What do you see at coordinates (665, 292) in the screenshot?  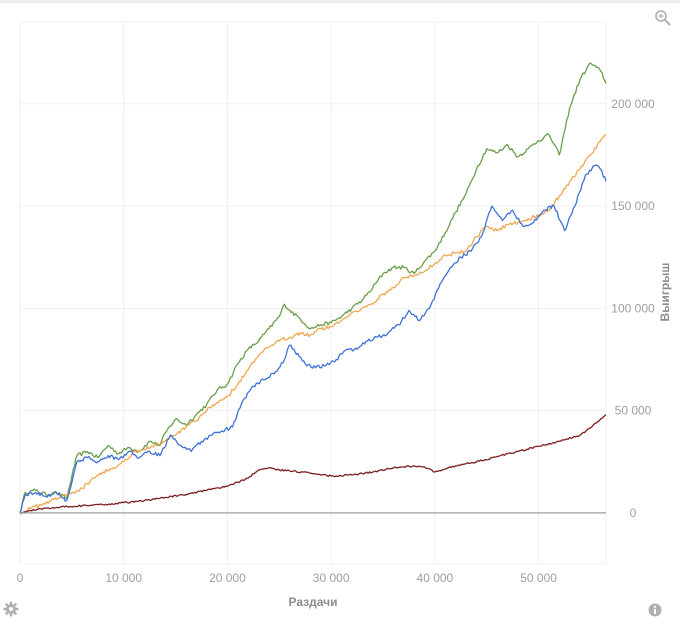 I see `y-axis-title: Выигрыш` at bounding box center [665, 292].